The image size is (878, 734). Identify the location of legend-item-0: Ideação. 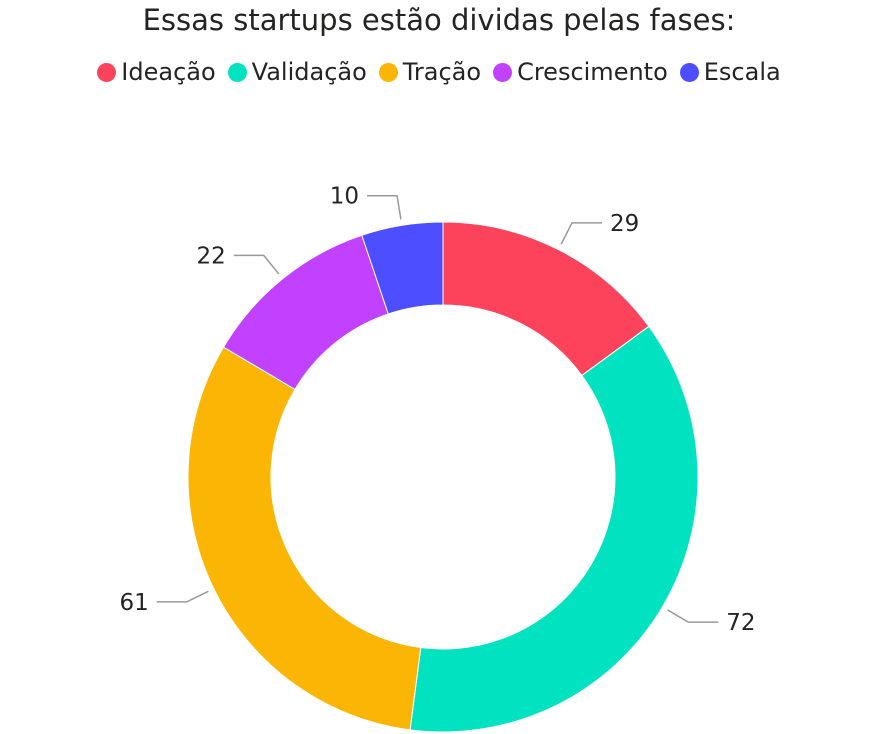
(156, 72).